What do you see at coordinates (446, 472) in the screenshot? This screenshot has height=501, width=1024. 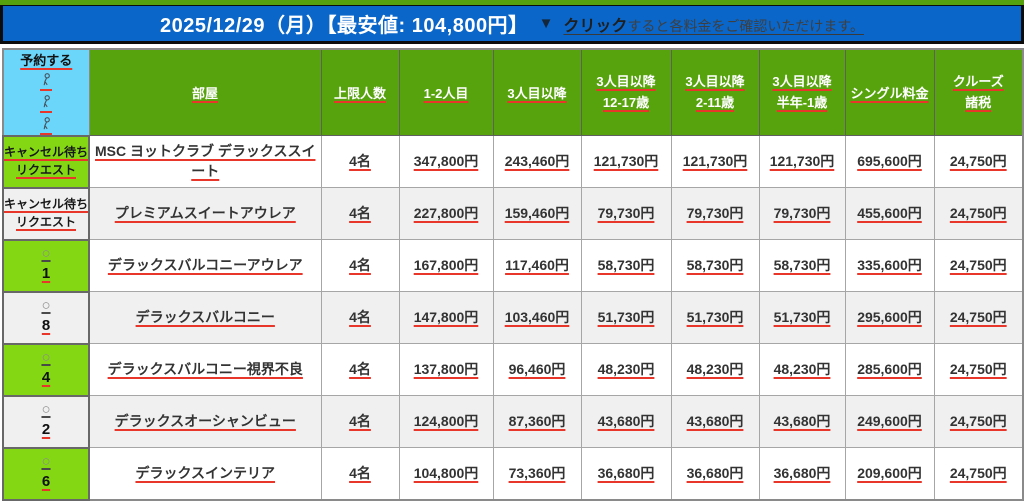 I see `fare-1-2-link: 104,800円` at bounding box center [446, 472].